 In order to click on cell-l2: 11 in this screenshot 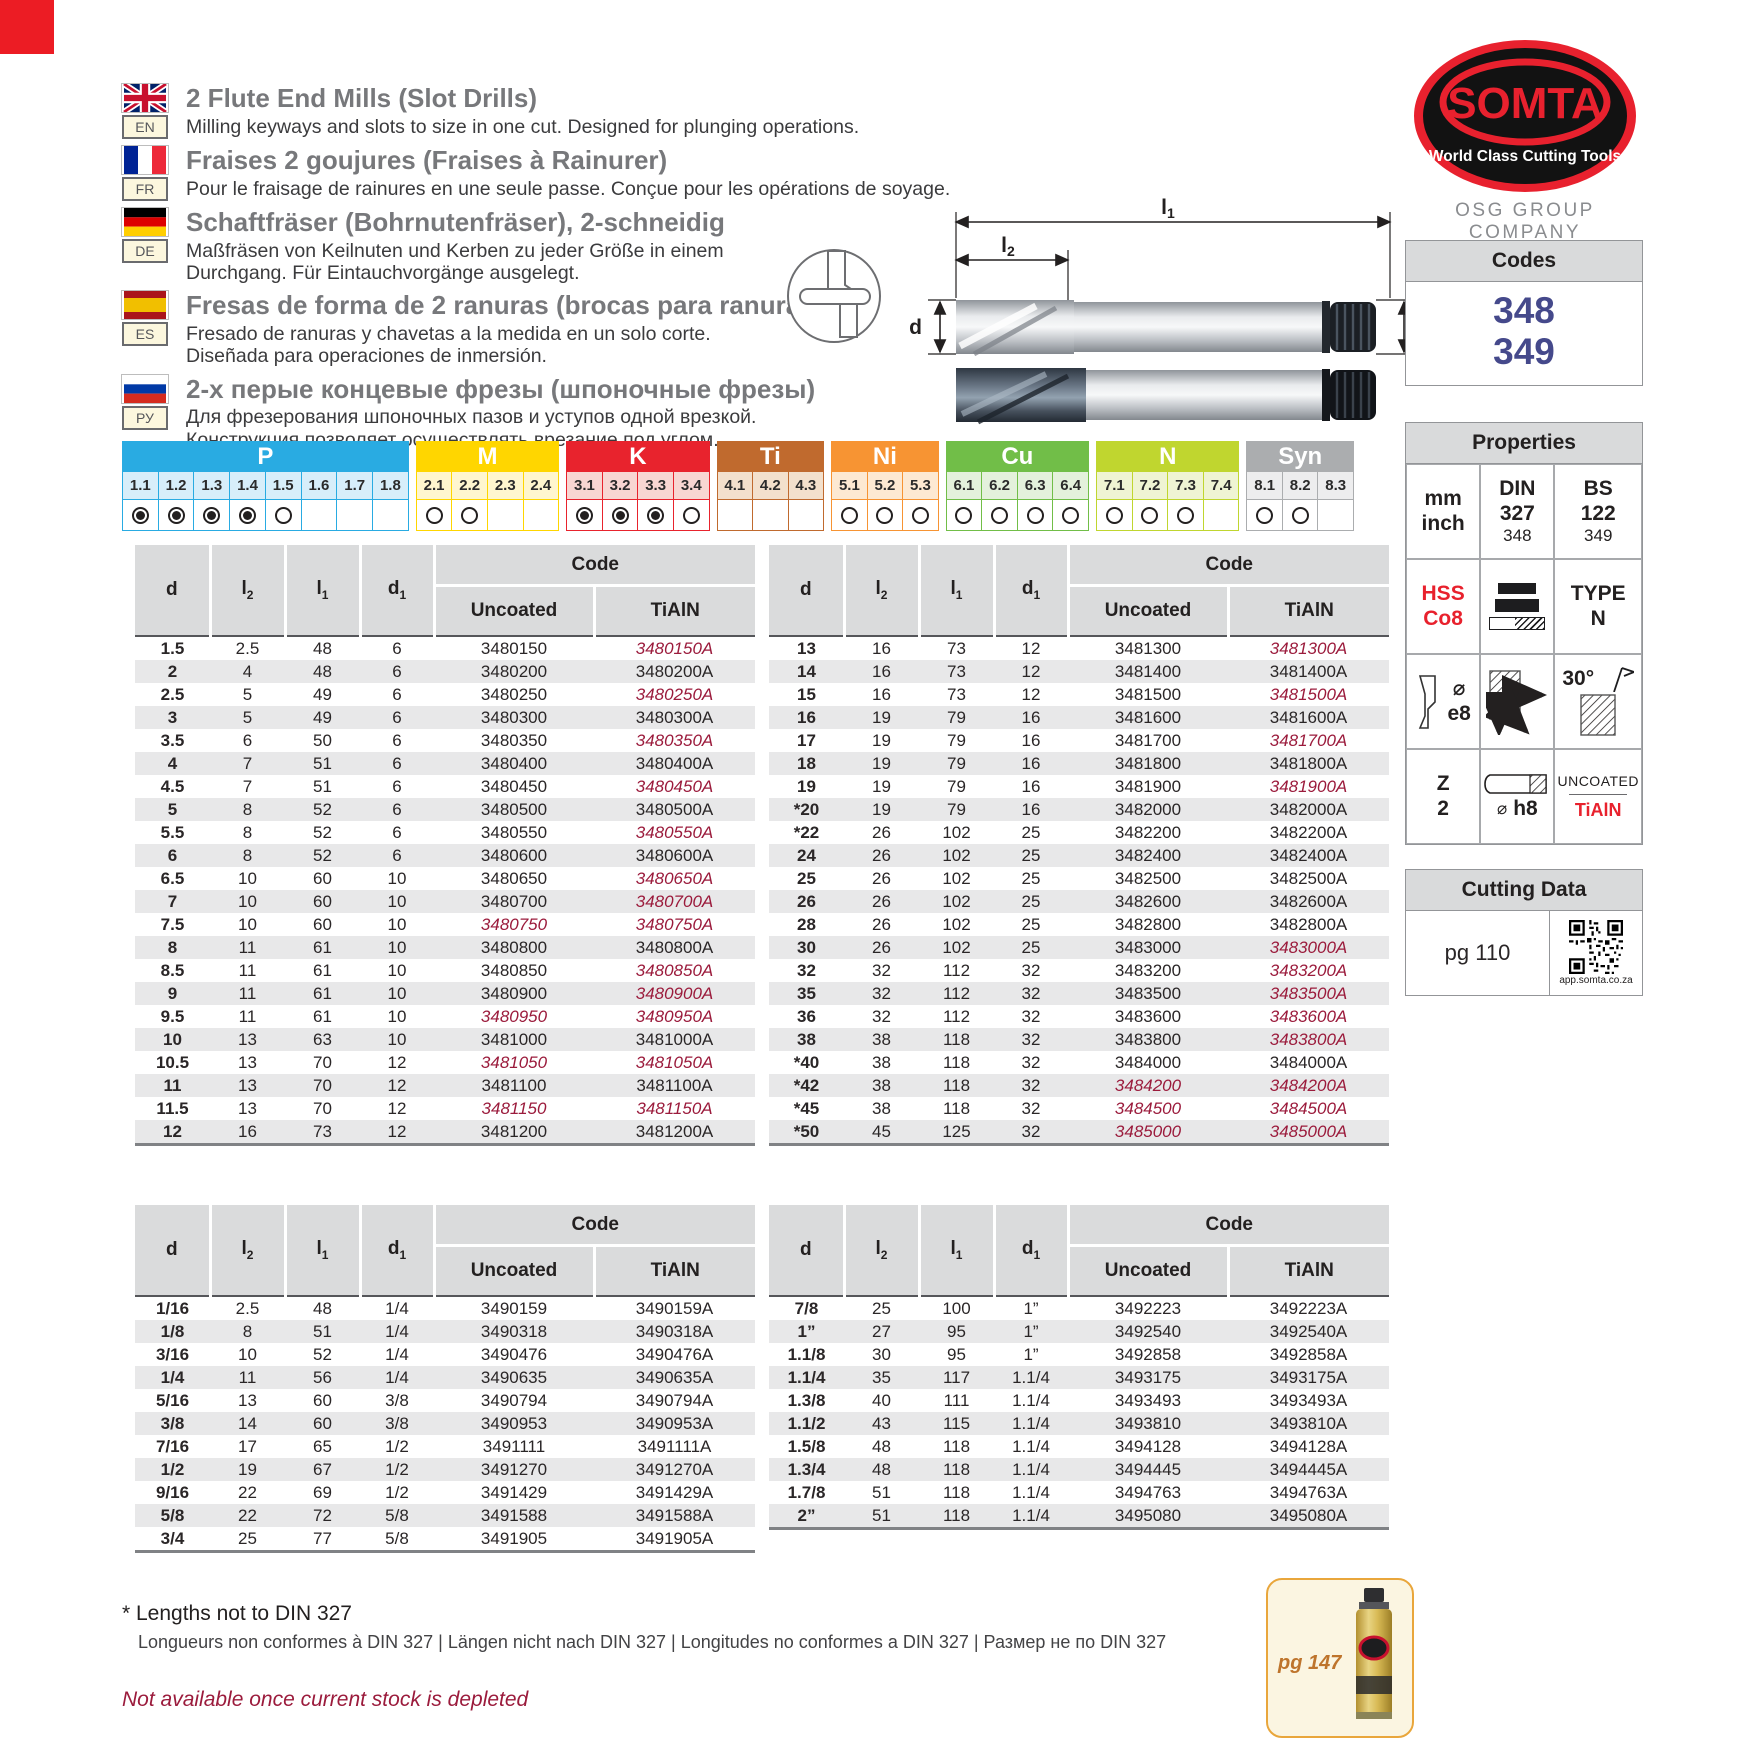, I will do `click(247, 1377)`.